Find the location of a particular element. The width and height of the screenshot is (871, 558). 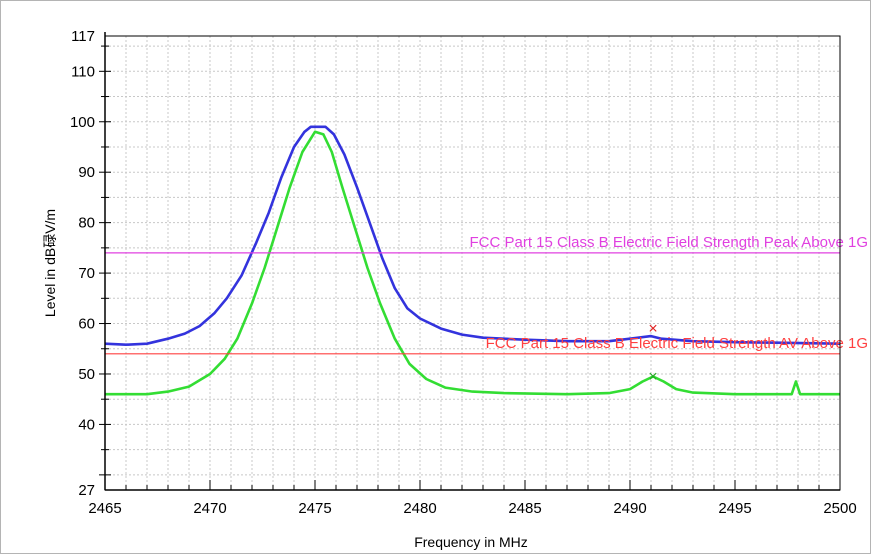

x-tick-labels: 2465 2470 2475 2480 2485 2490 2495 2500 is located at coordinates (472, 508).